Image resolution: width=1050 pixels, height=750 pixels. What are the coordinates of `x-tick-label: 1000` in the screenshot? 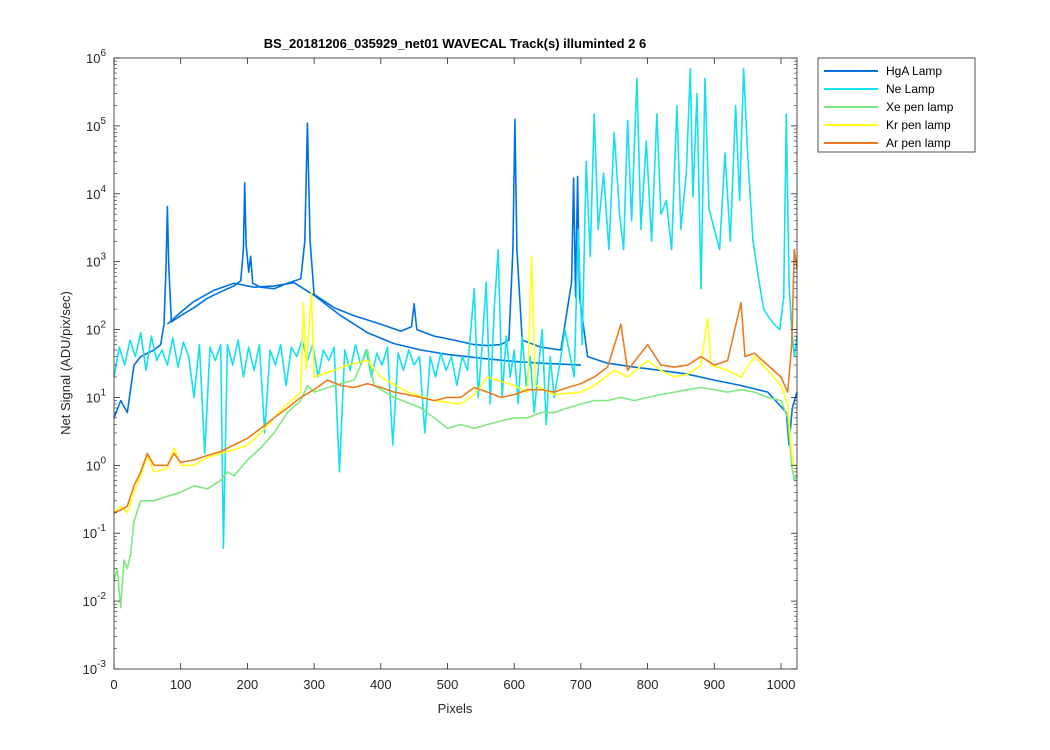 It's located at (781, 684).